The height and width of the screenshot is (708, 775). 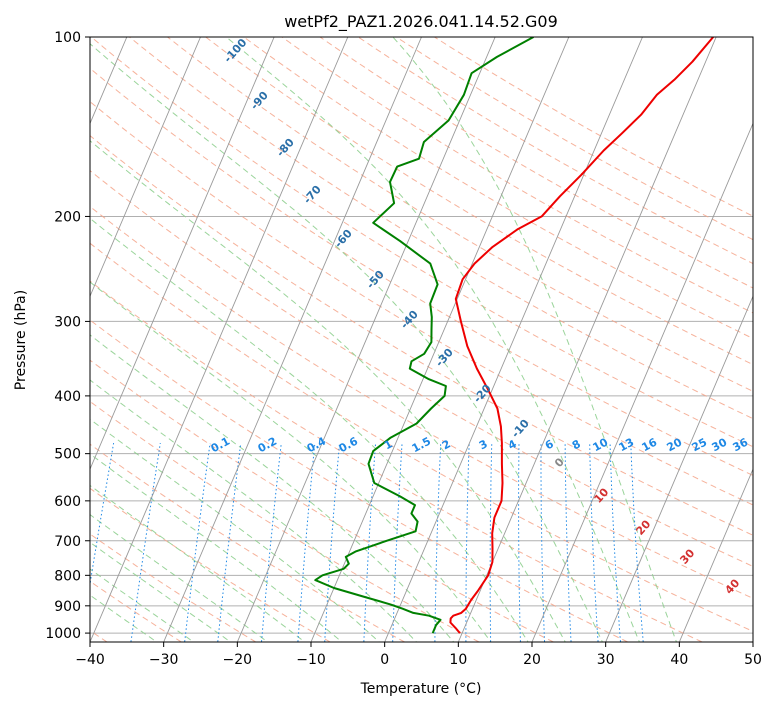 I want to click on x-tick-label: −20, so click(x=238, y=660).